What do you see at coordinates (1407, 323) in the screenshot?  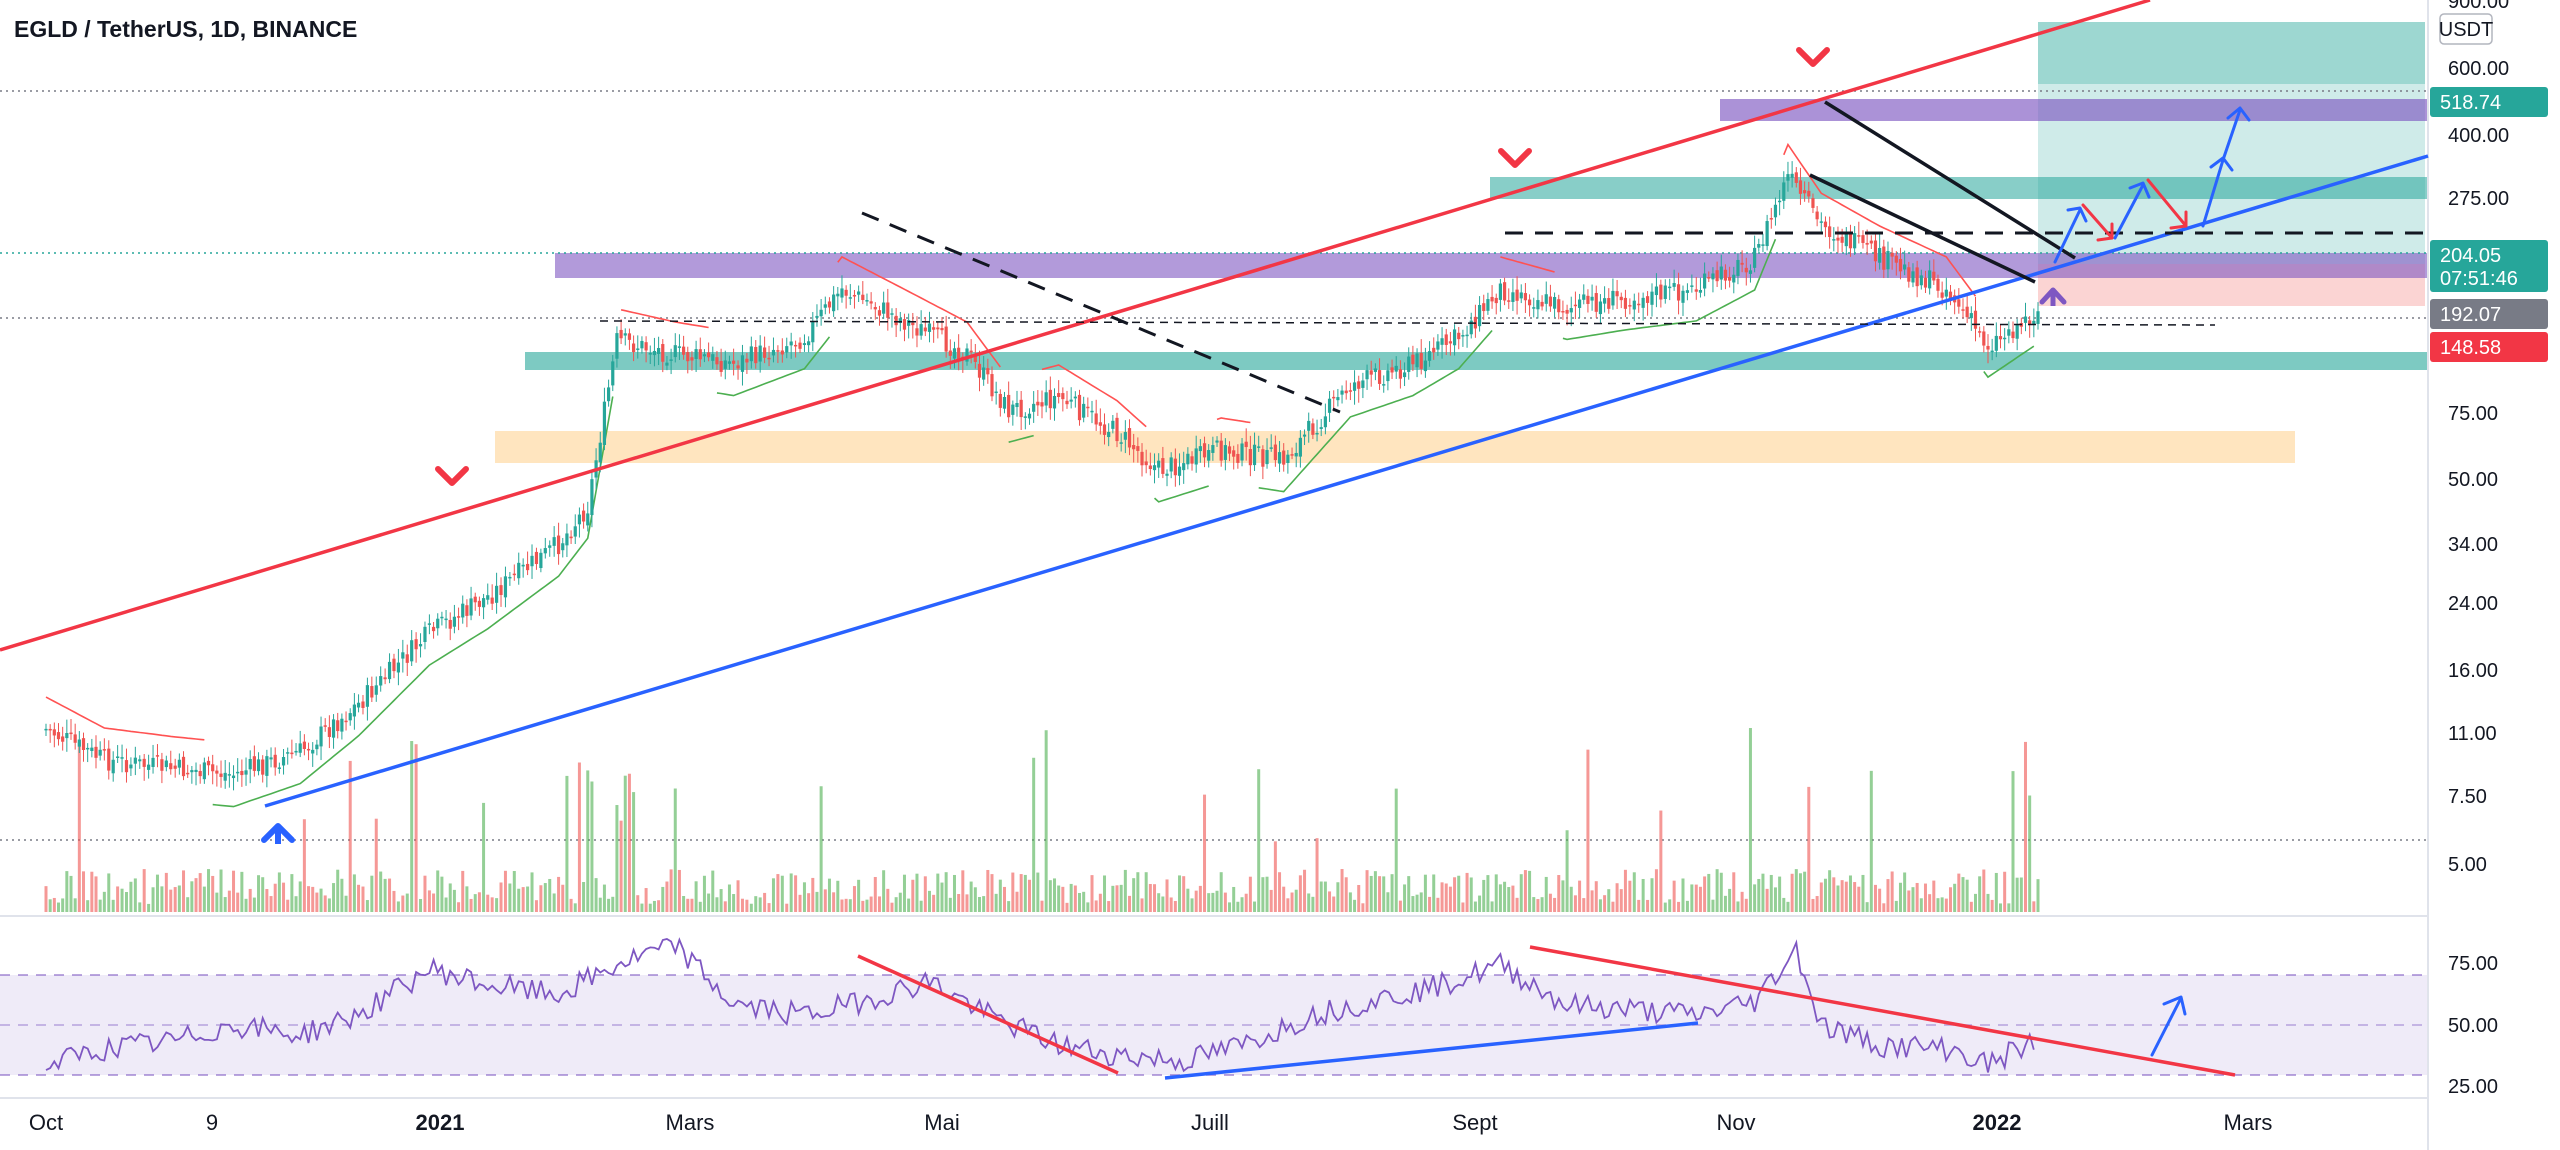 I see `dashed-horizontal-thin` at bounding box center [1407, 323].